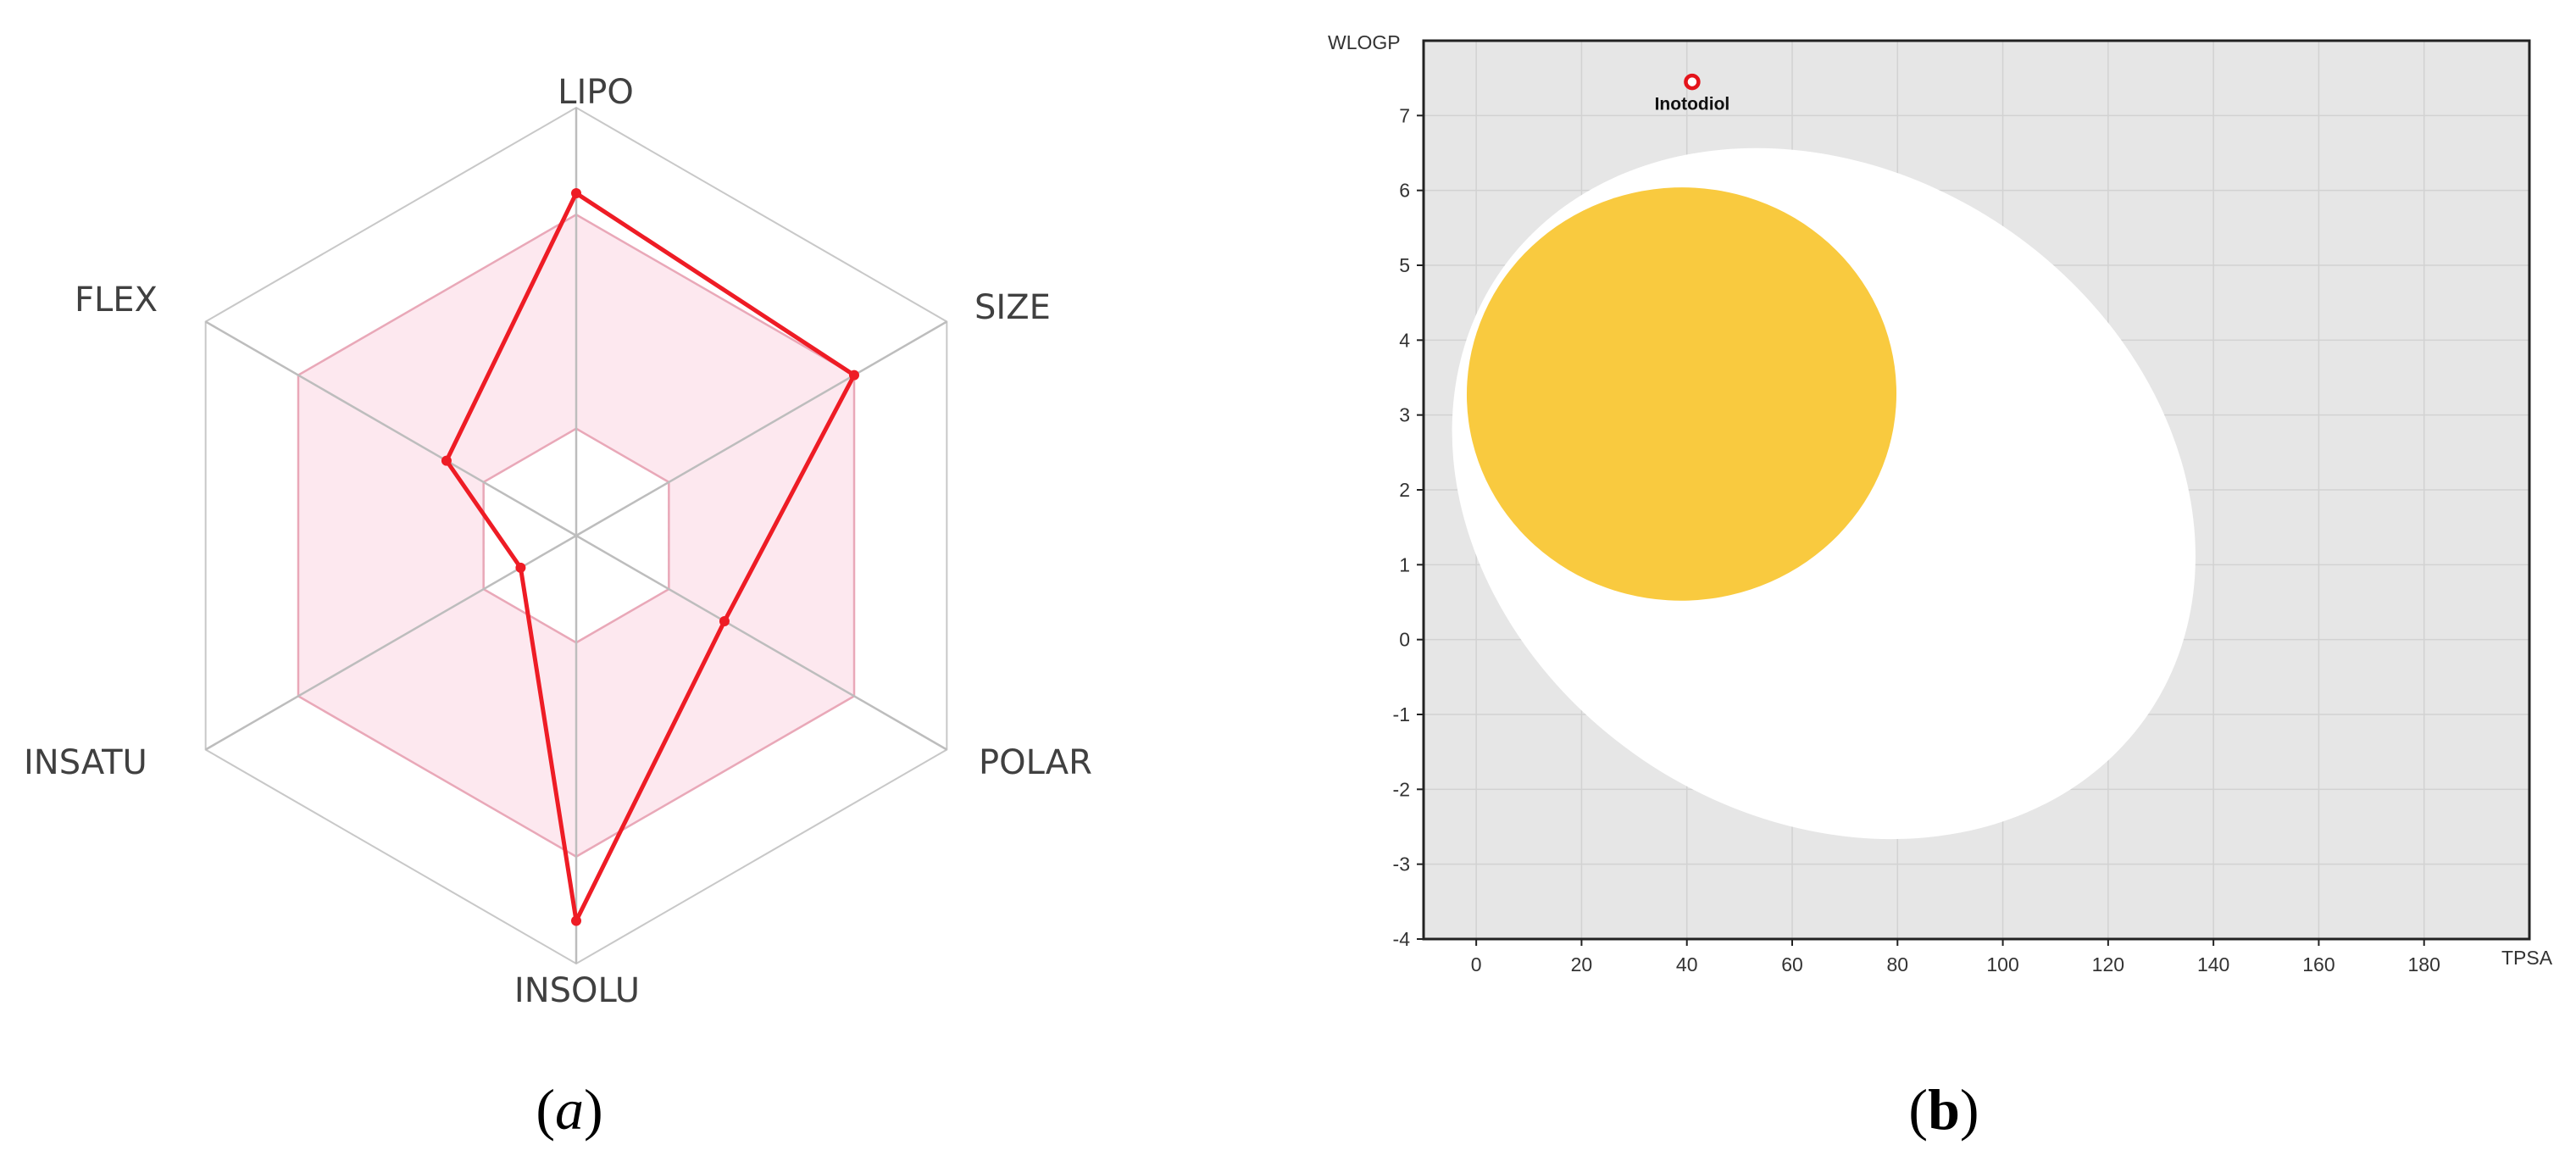 The width and height of the screenshot is (2576, 1156). What do you see at coordinates (1404, 564) in the screenshot?
I see `y-tick-label-5: 1` at bounding box center [1404, 564].